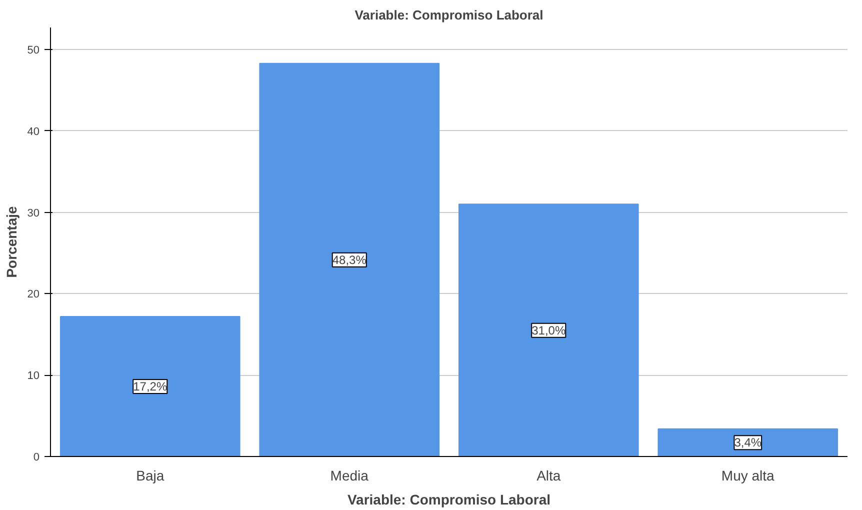  I want to click on chart-title: Variable: Compromiso Laboral, so click(449, 15).